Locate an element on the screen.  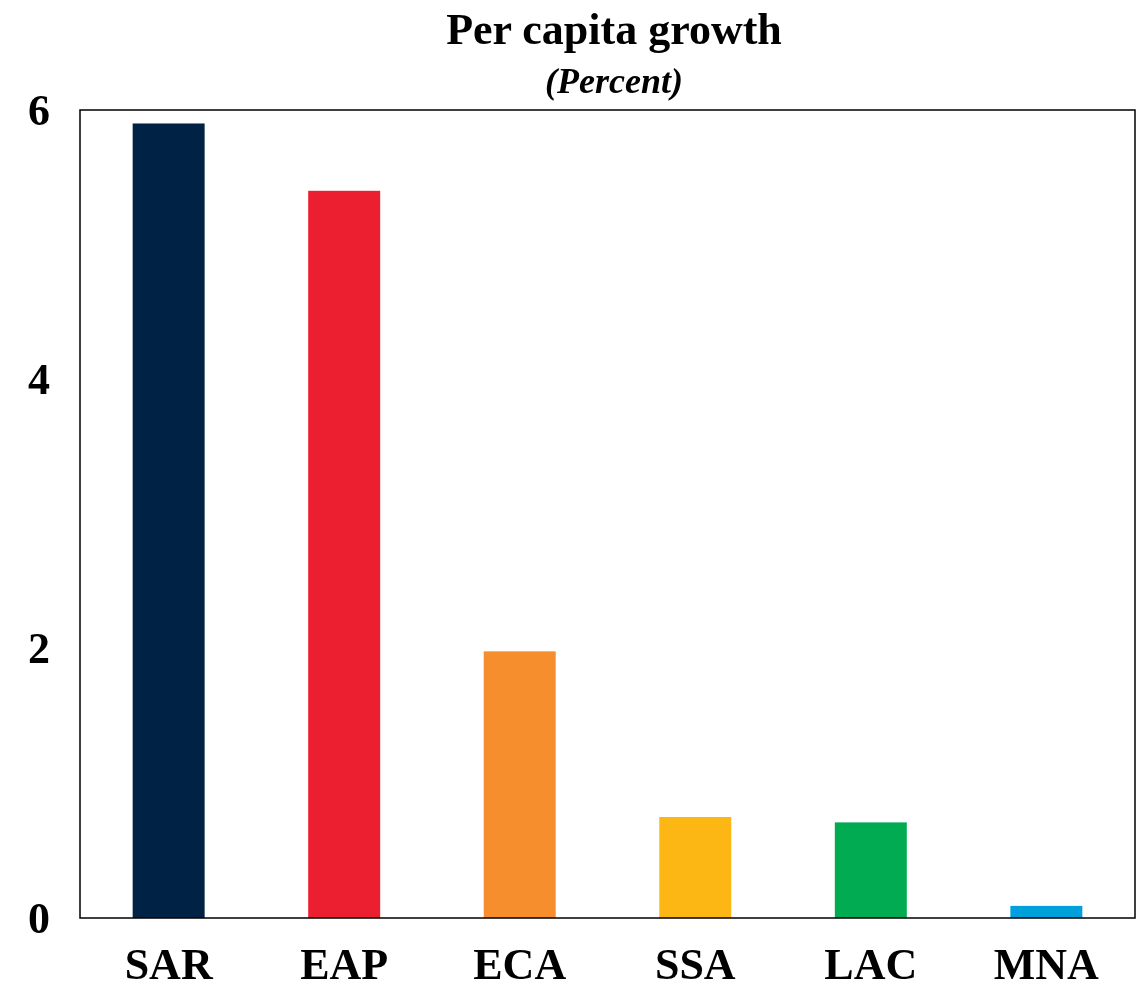
x-tick-label: MNA is located at coordinates (1046, 965).